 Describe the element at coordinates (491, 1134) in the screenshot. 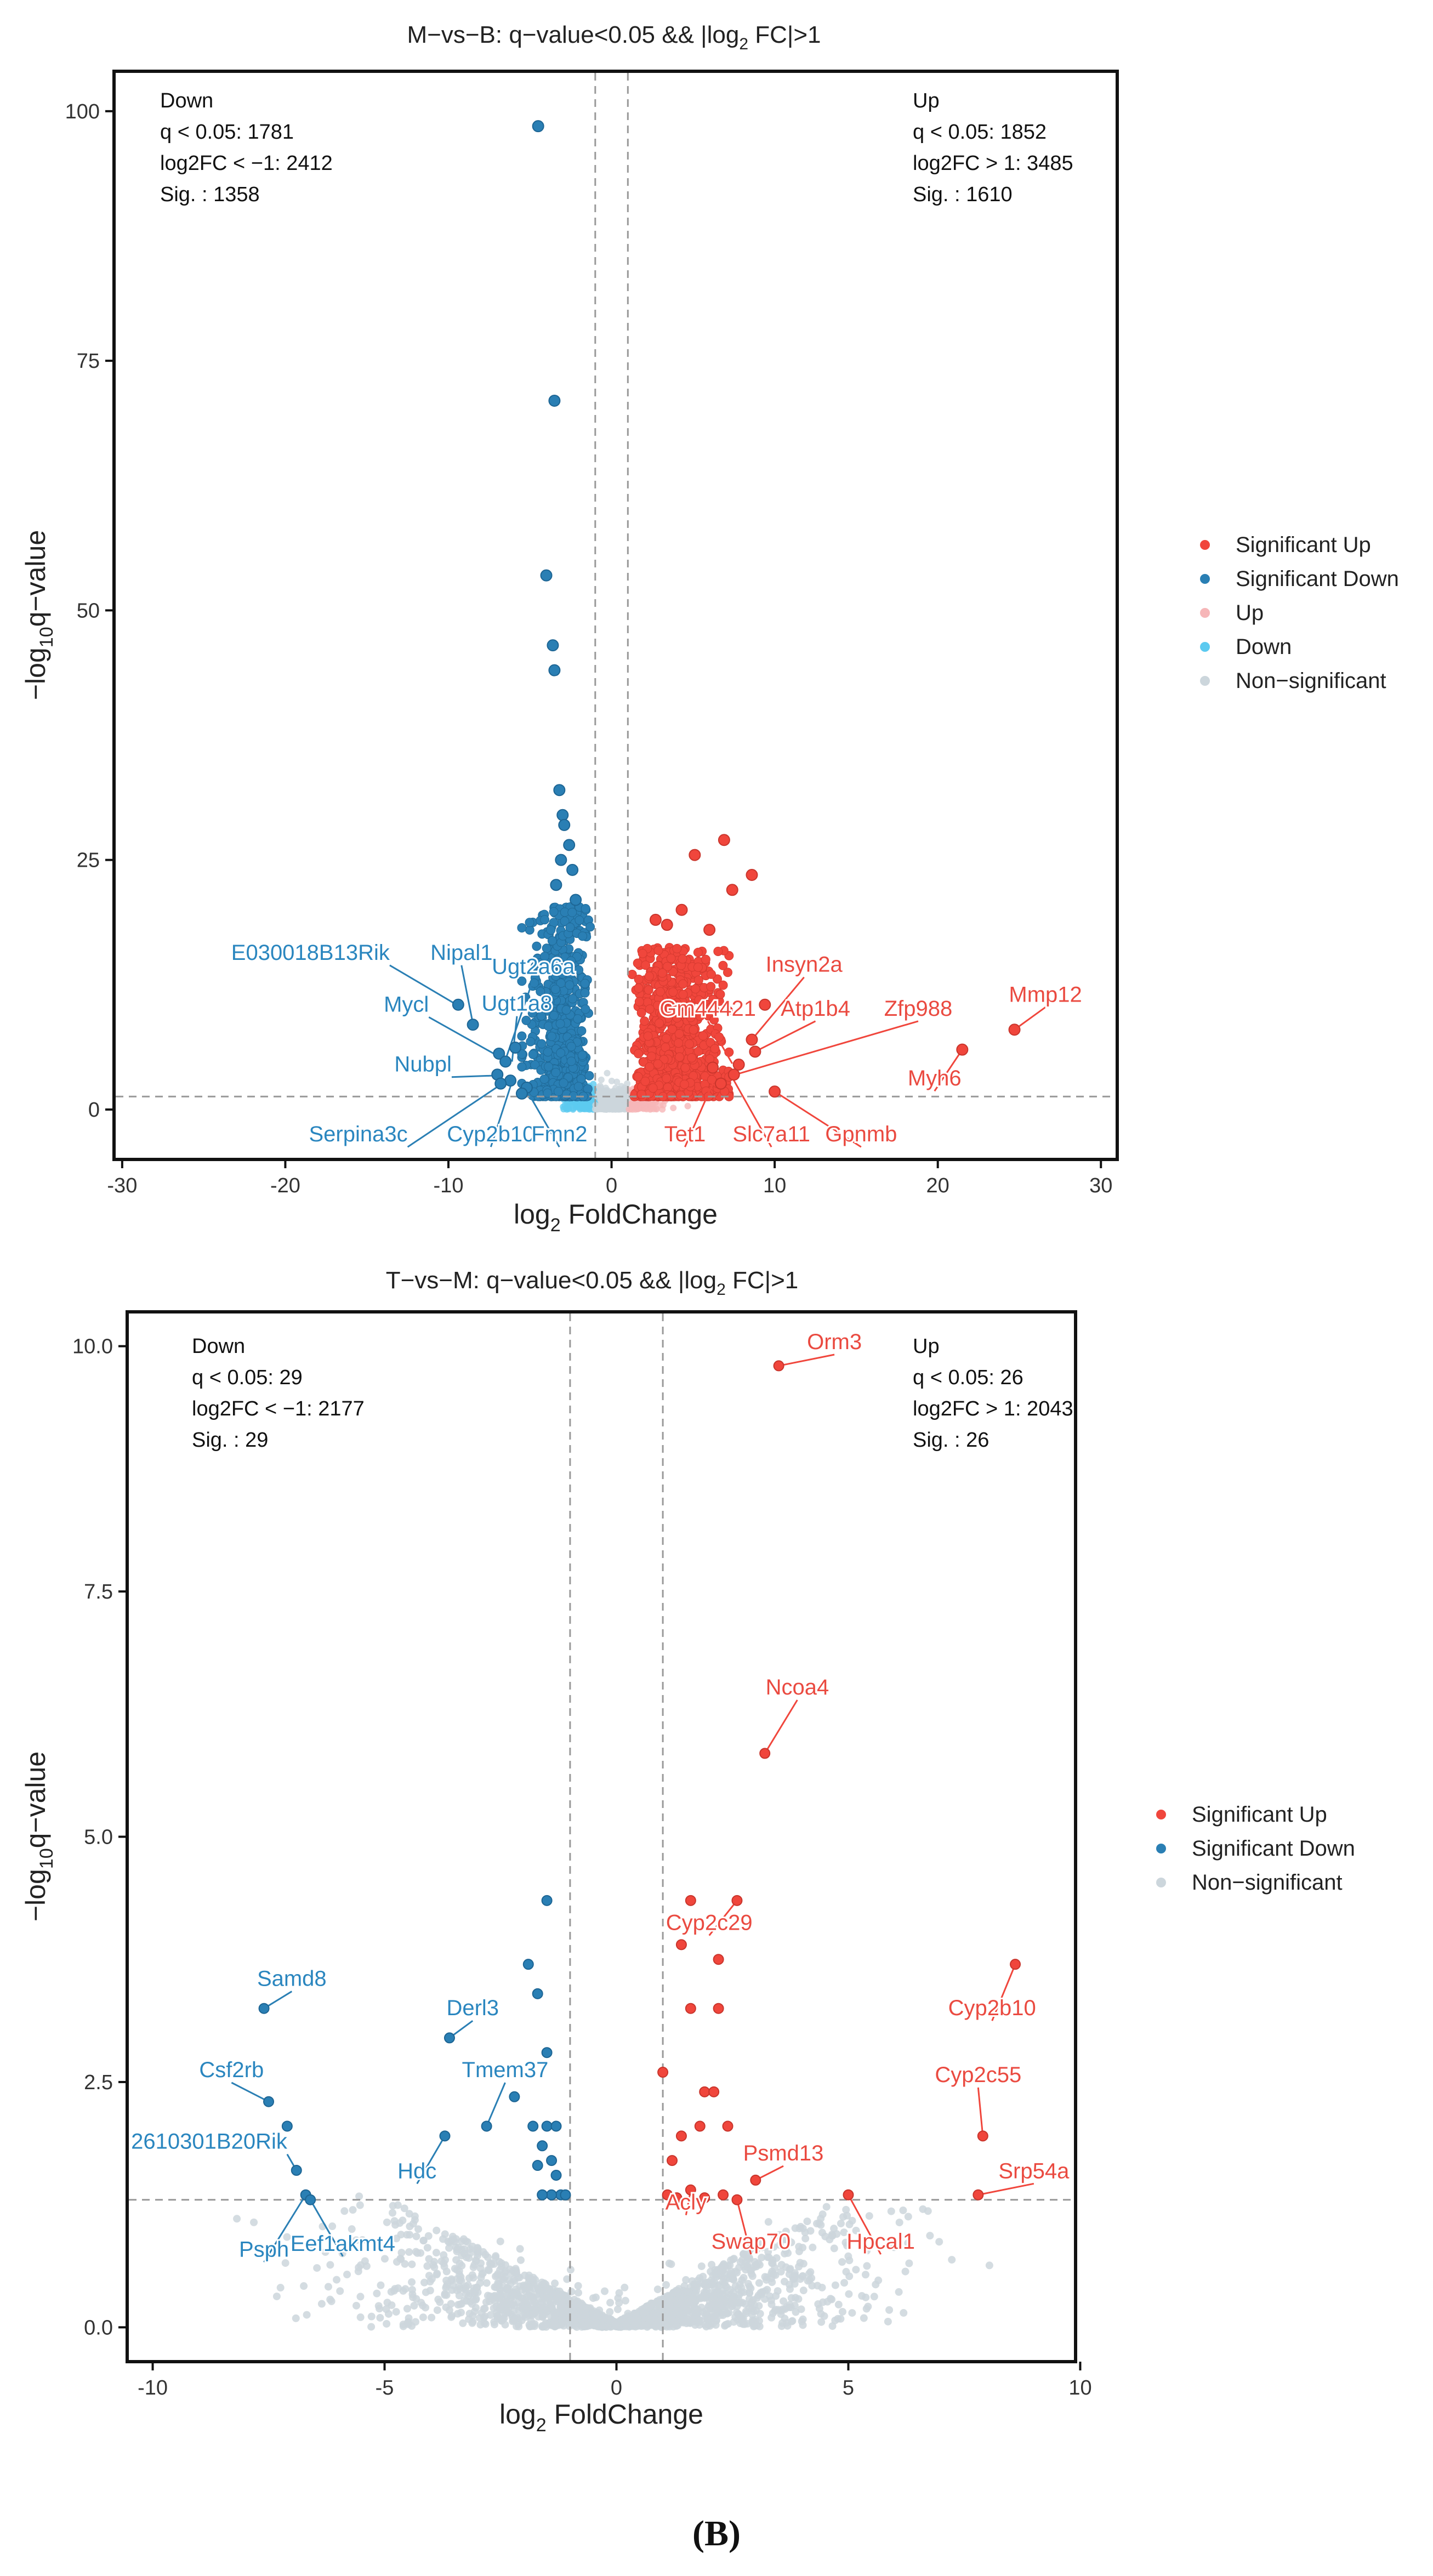

I see `gene-label: Cyp2b10` at that location.